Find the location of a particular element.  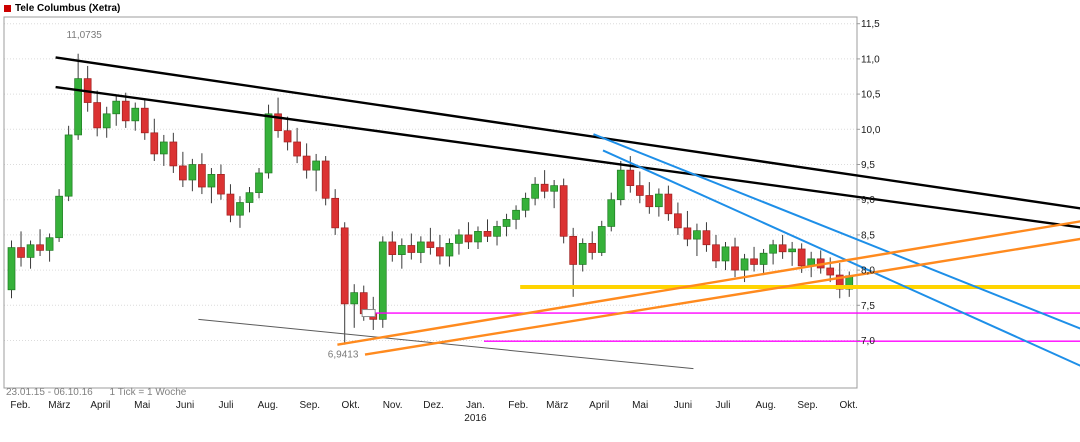

y-tick-label: 8,5 is located at coordinates (868, 235).